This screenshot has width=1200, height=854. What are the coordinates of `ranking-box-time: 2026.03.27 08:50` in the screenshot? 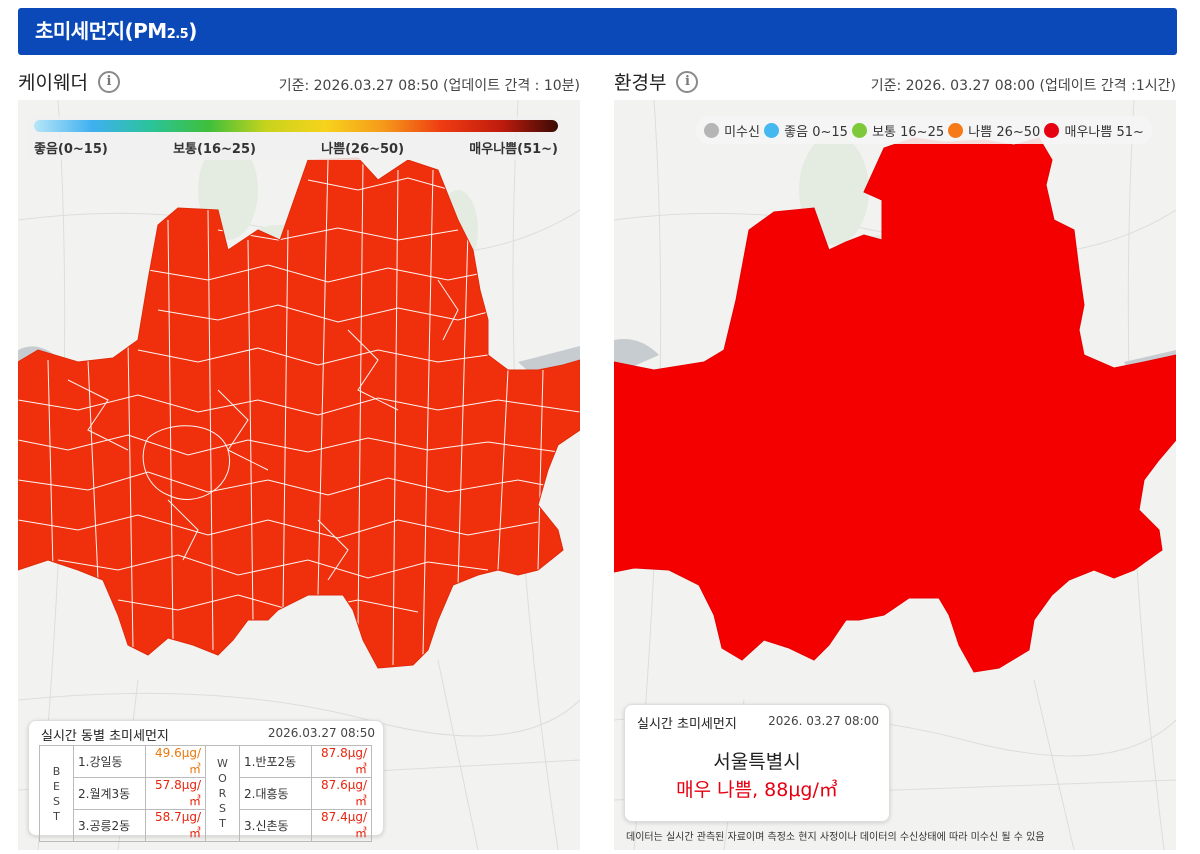 It's located at (321, 733).